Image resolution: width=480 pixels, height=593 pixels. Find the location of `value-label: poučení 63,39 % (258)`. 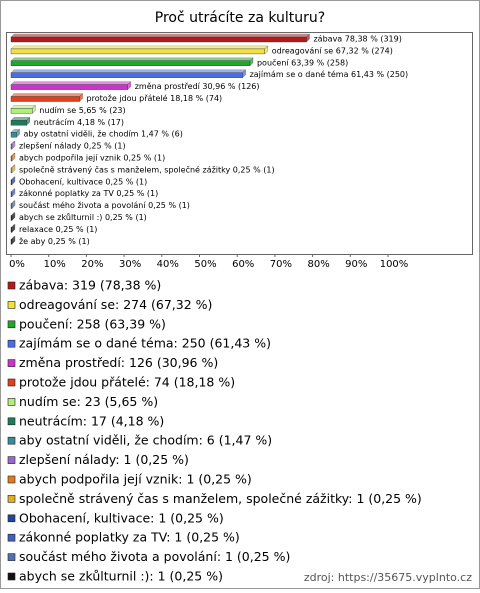

value-label: poučení 63,39 % (258) is located at coordinates (302, 62).